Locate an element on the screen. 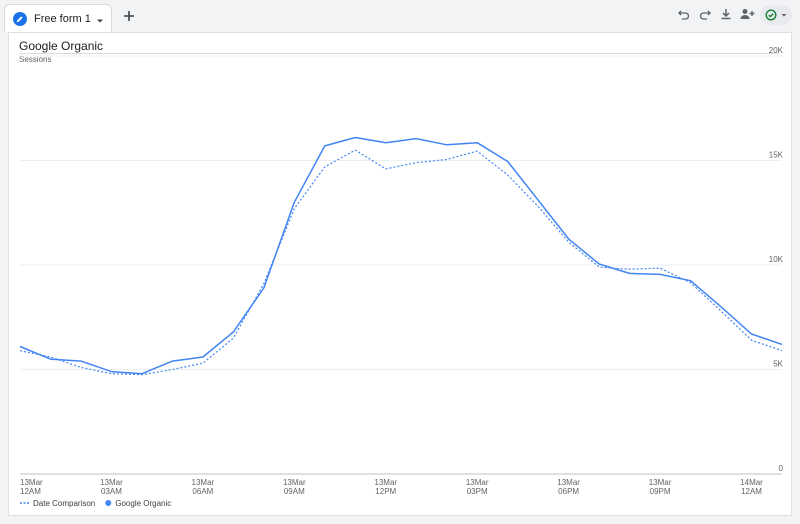  tab-label: Free form 1 is located at coordinates (62, 18).